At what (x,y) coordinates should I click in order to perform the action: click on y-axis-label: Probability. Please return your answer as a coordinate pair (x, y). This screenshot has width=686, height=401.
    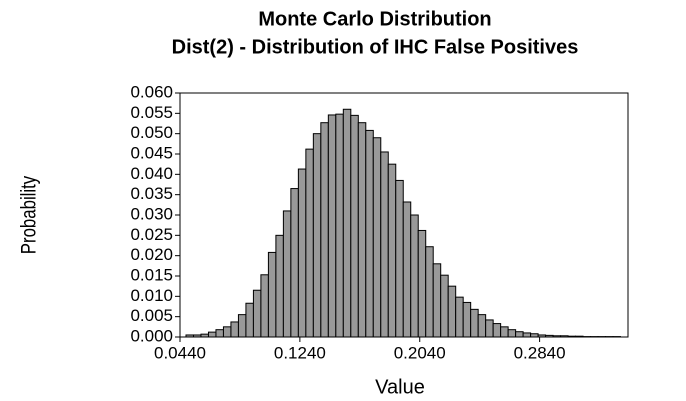
    Looking at the image, I should click on (29, 214).